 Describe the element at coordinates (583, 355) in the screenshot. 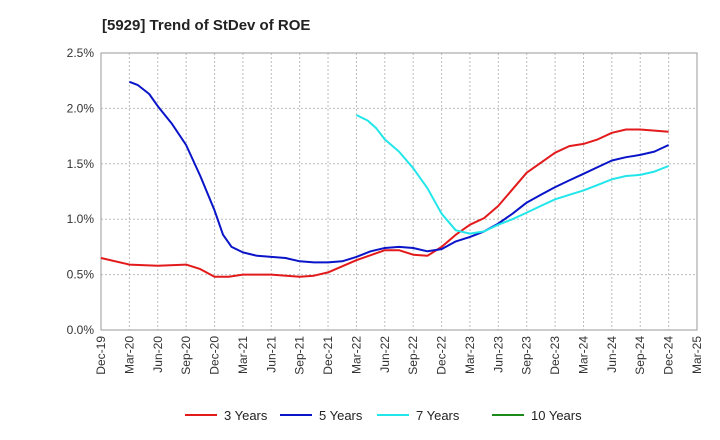

I see `x-tick-label: Mar-24` at that location.